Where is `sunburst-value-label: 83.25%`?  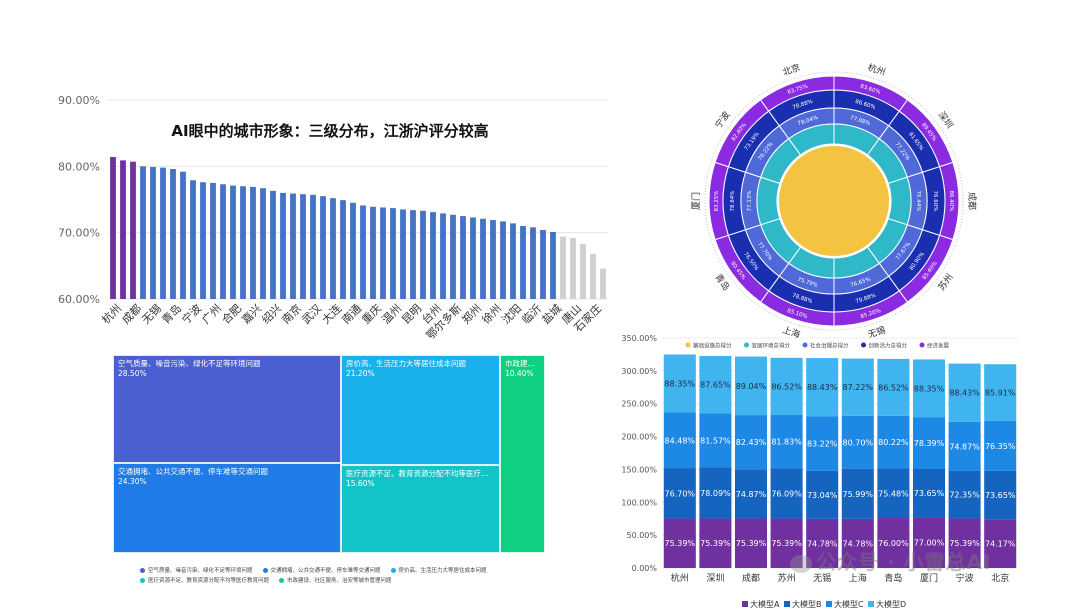 sunburst-value-label: 83.25% is located at coordinates (717, 201).